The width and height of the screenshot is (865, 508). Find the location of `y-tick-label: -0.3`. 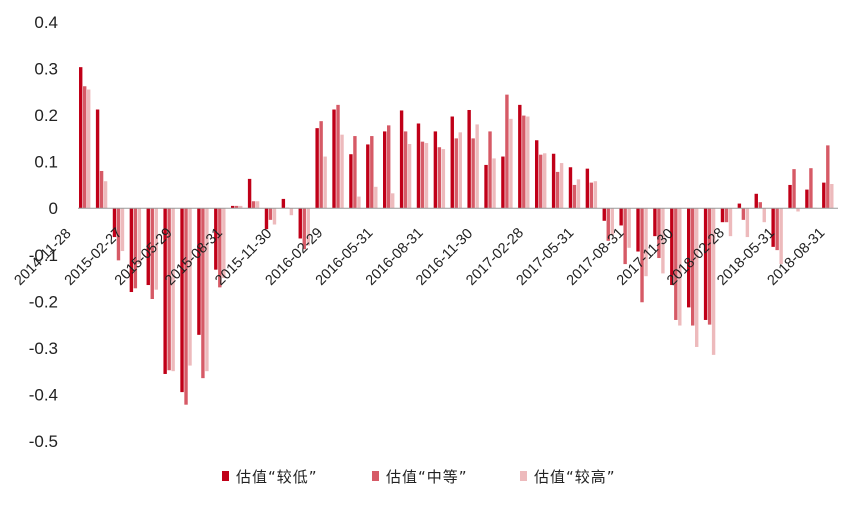

y-tick-label: -0.3 is located at coordinates (43, 348).